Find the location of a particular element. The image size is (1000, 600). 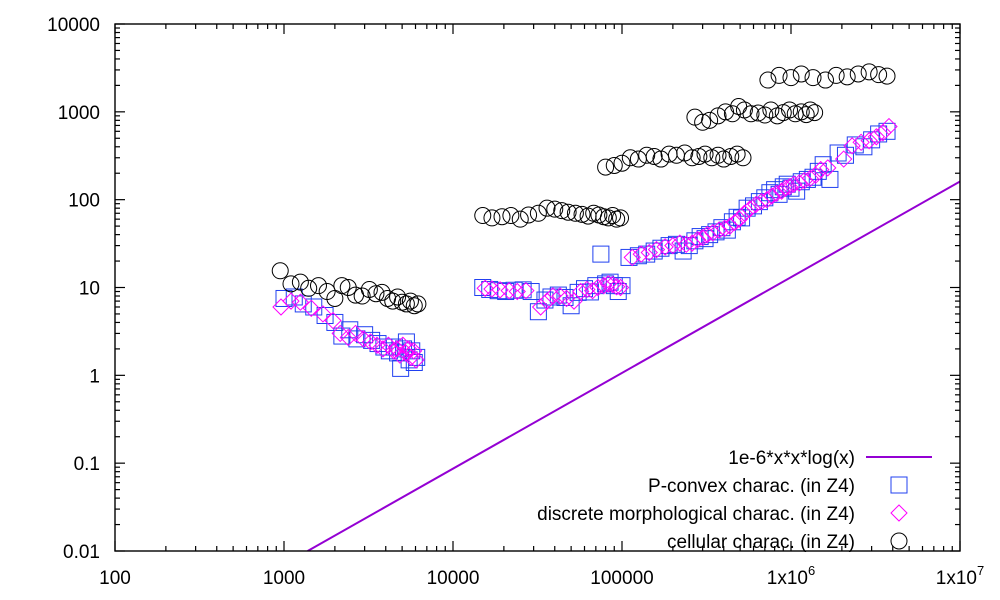

y-tick-label: 0.01 is located at coordinates (81, 552).